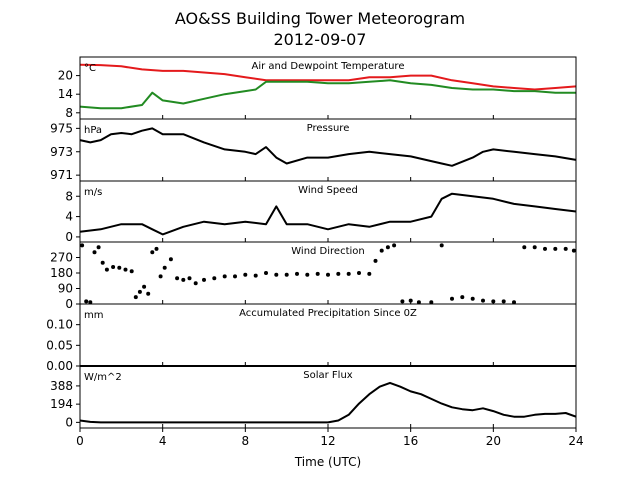 This screenshot has height=480, width=640. I want to click on panel-0: 8 14 20 Air and Dewpoint Temperature °C, so click(317, 88).